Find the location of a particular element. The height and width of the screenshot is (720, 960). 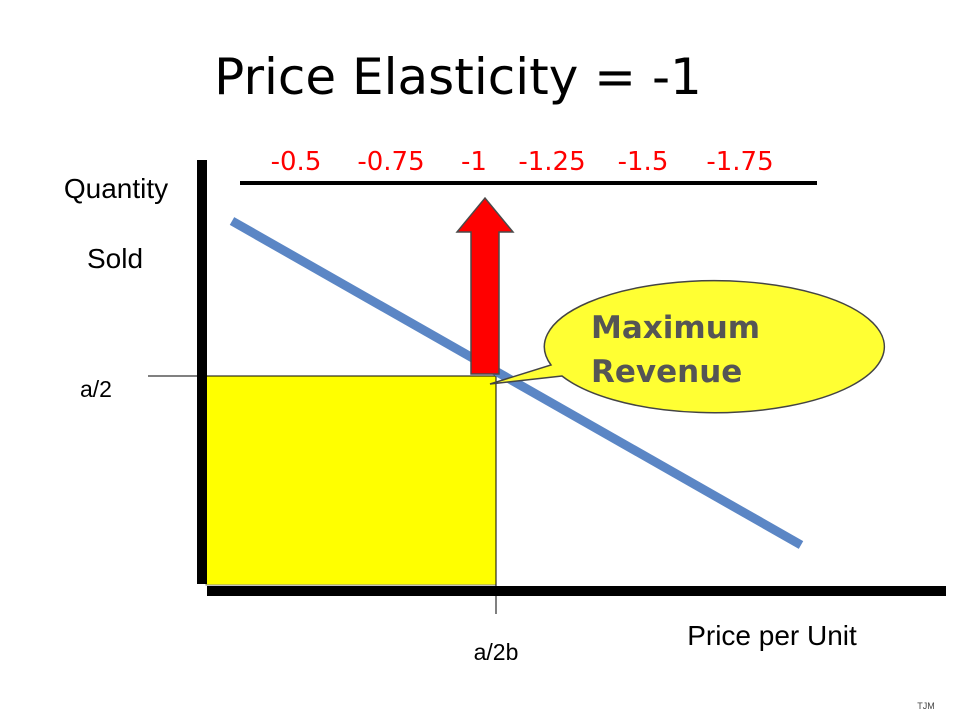

x-axis is located at coordinates (576, 591).